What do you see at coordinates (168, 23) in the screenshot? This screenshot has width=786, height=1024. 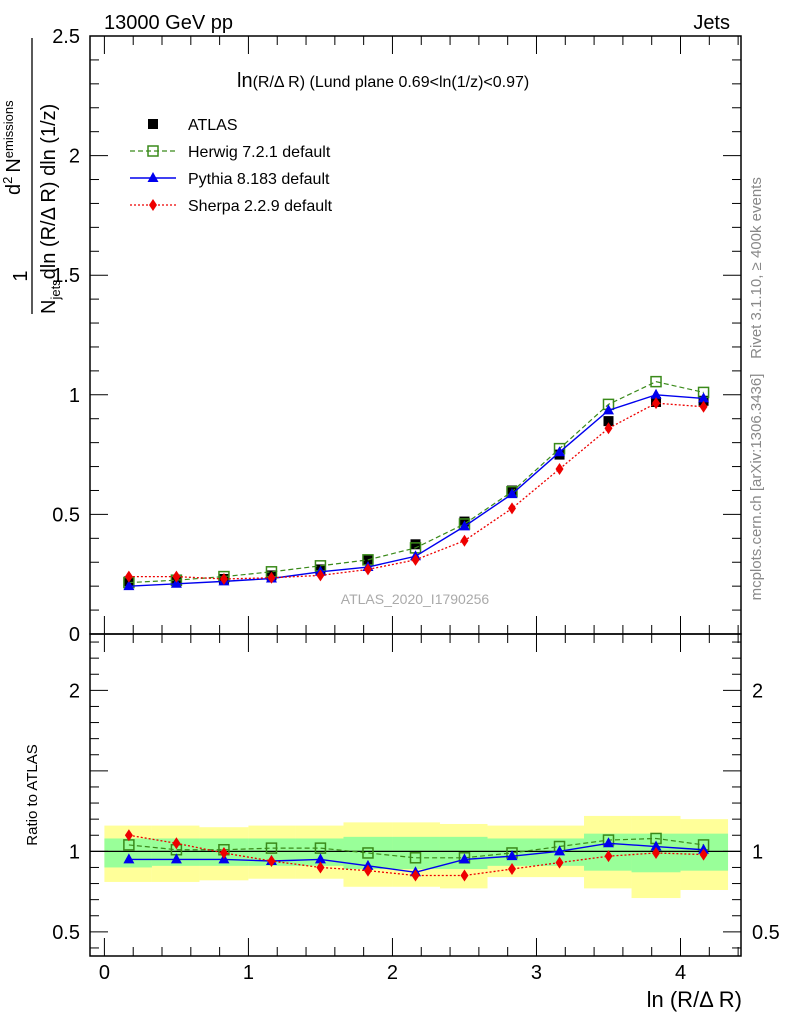 I see `energy-label: 13000 GeV pp` at bounding box center [168, 23].